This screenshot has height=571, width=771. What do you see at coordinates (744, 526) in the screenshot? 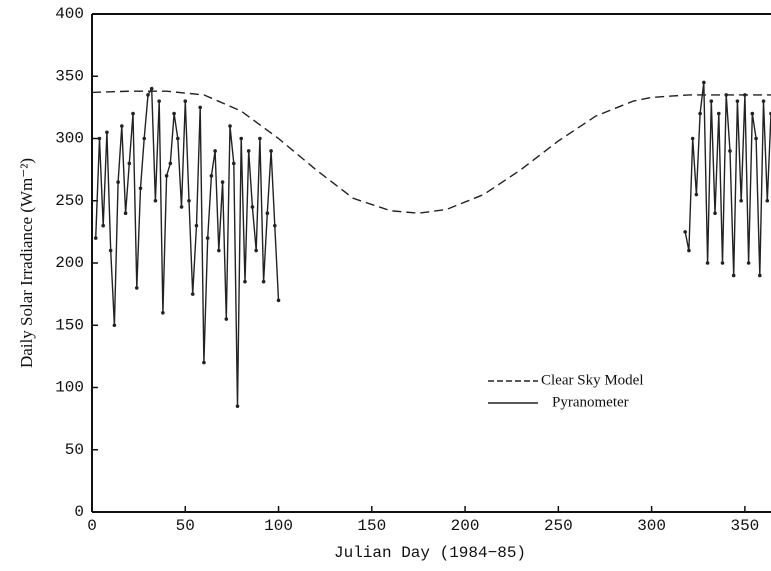
I see `x-tick-label: 350` at bounding box center [744, 526].